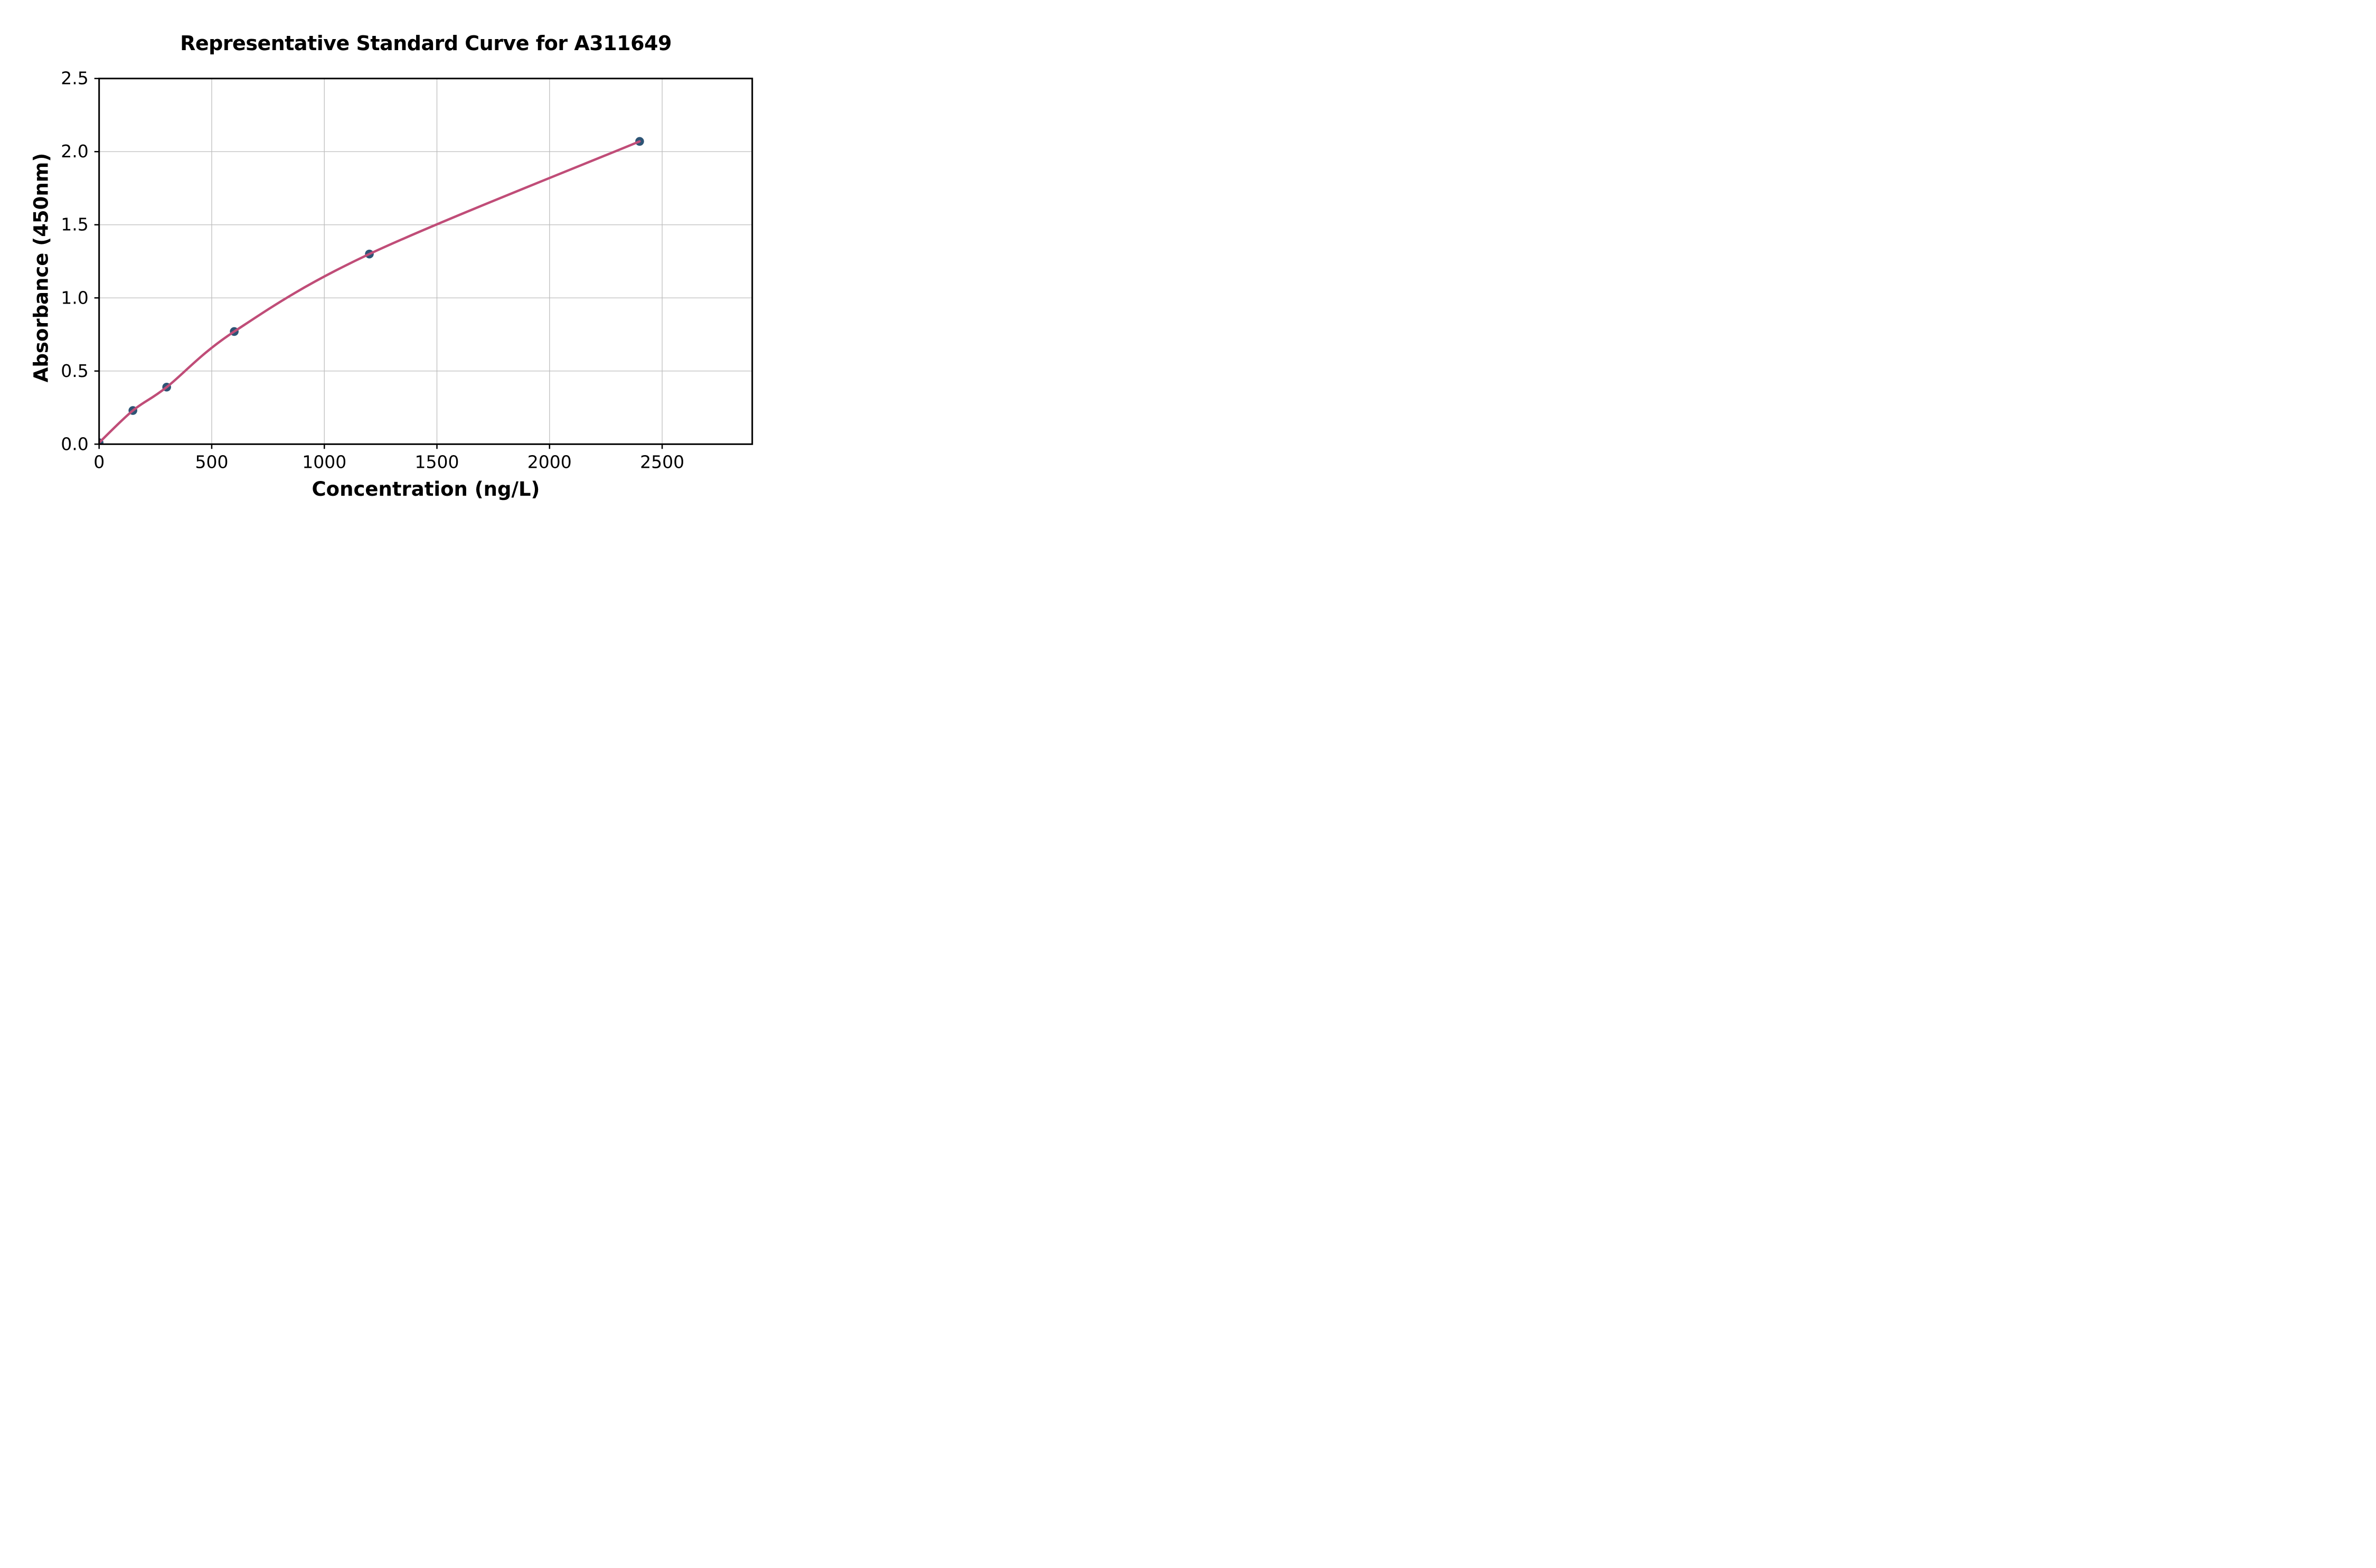  What do you see at coordinates (324, 462) in the screenshot?
I see `x-tick-label: 1000` at bounding box center [324, 462].